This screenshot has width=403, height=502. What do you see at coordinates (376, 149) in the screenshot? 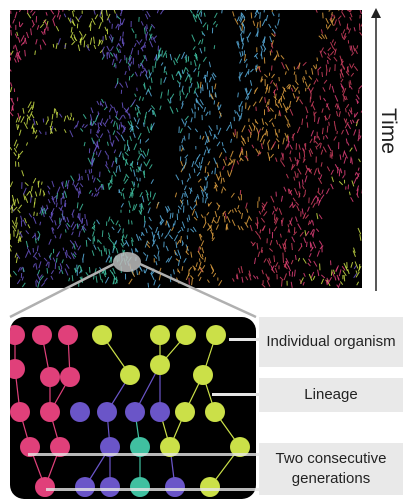
I see `time-arrow` at bounding box center [376, 149].